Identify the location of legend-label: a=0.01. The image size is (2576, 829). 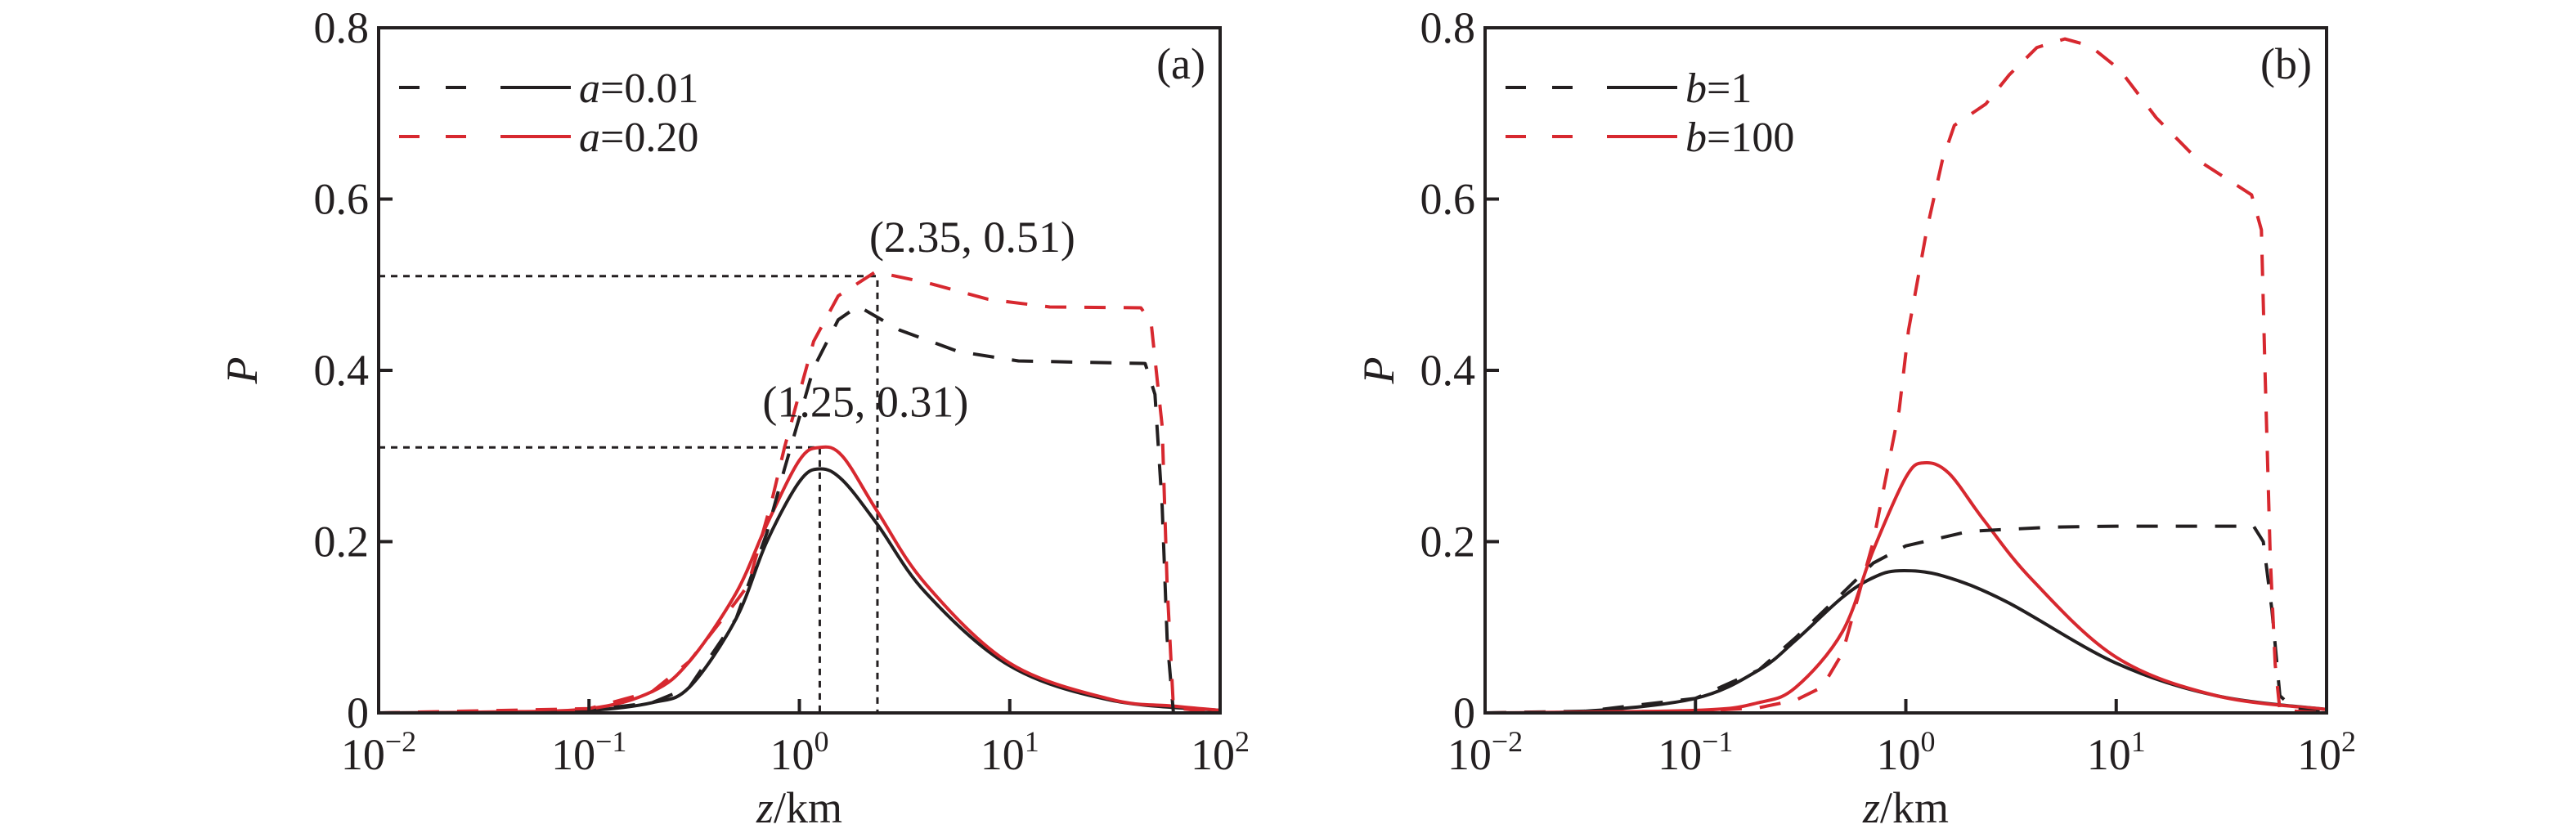
(638, 88).